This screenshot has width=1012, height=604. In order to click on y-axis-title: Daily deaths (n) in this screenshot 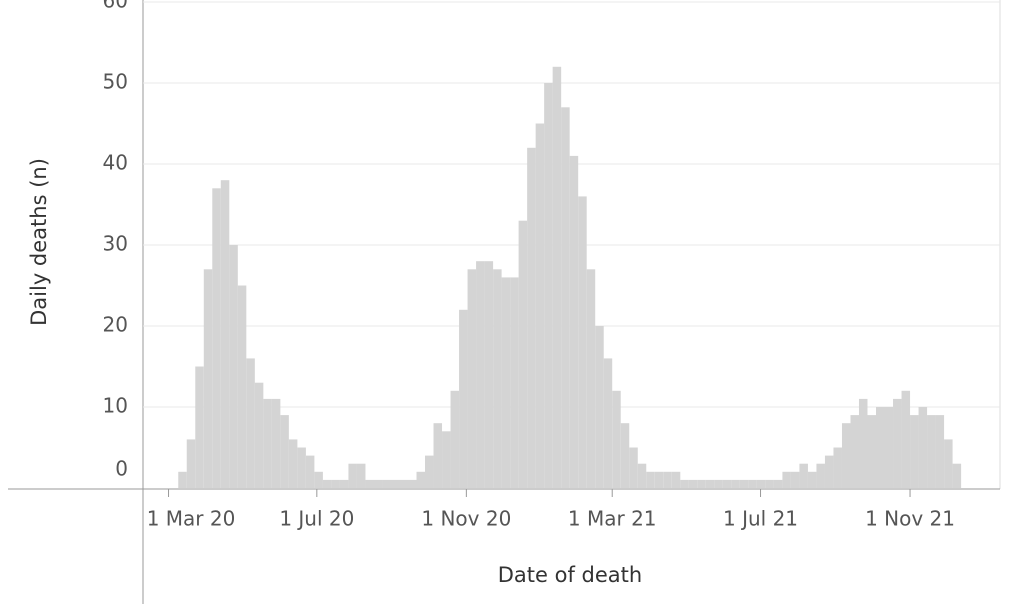, I will do `click(39, 242)`.